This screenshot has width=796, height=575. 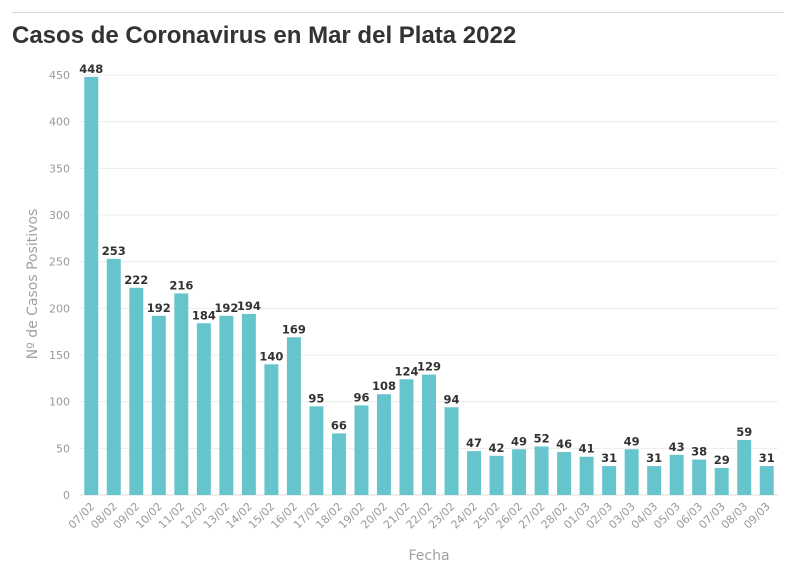 I want to click on data-label: 96, so click(x=361, y=397).